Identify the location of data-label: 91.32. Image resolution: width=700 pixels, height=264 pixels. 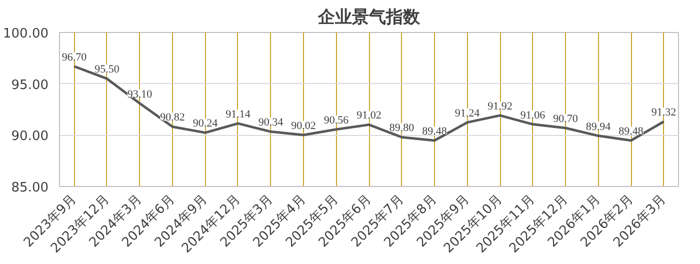
(663, 112).